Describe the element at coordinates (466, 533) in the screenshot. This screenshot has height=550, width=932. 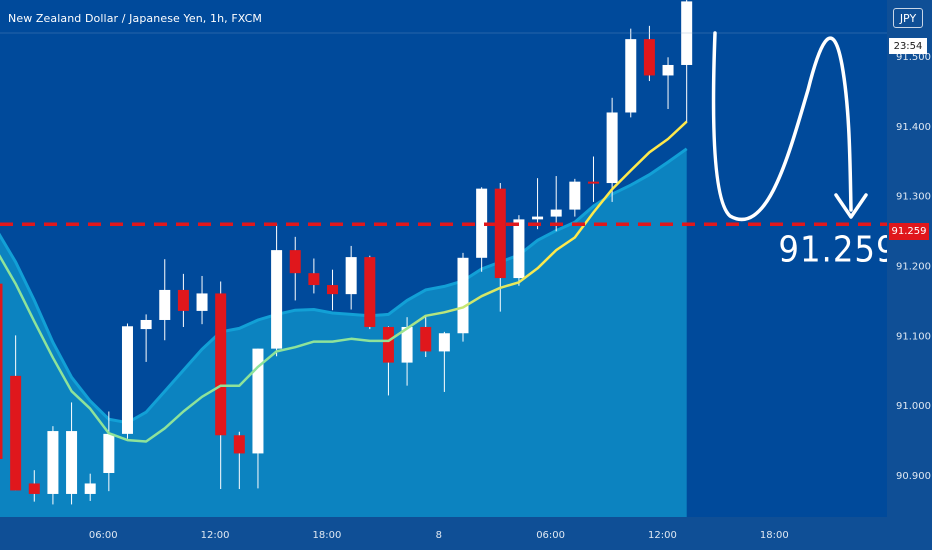
I see `time-scale` at that location.